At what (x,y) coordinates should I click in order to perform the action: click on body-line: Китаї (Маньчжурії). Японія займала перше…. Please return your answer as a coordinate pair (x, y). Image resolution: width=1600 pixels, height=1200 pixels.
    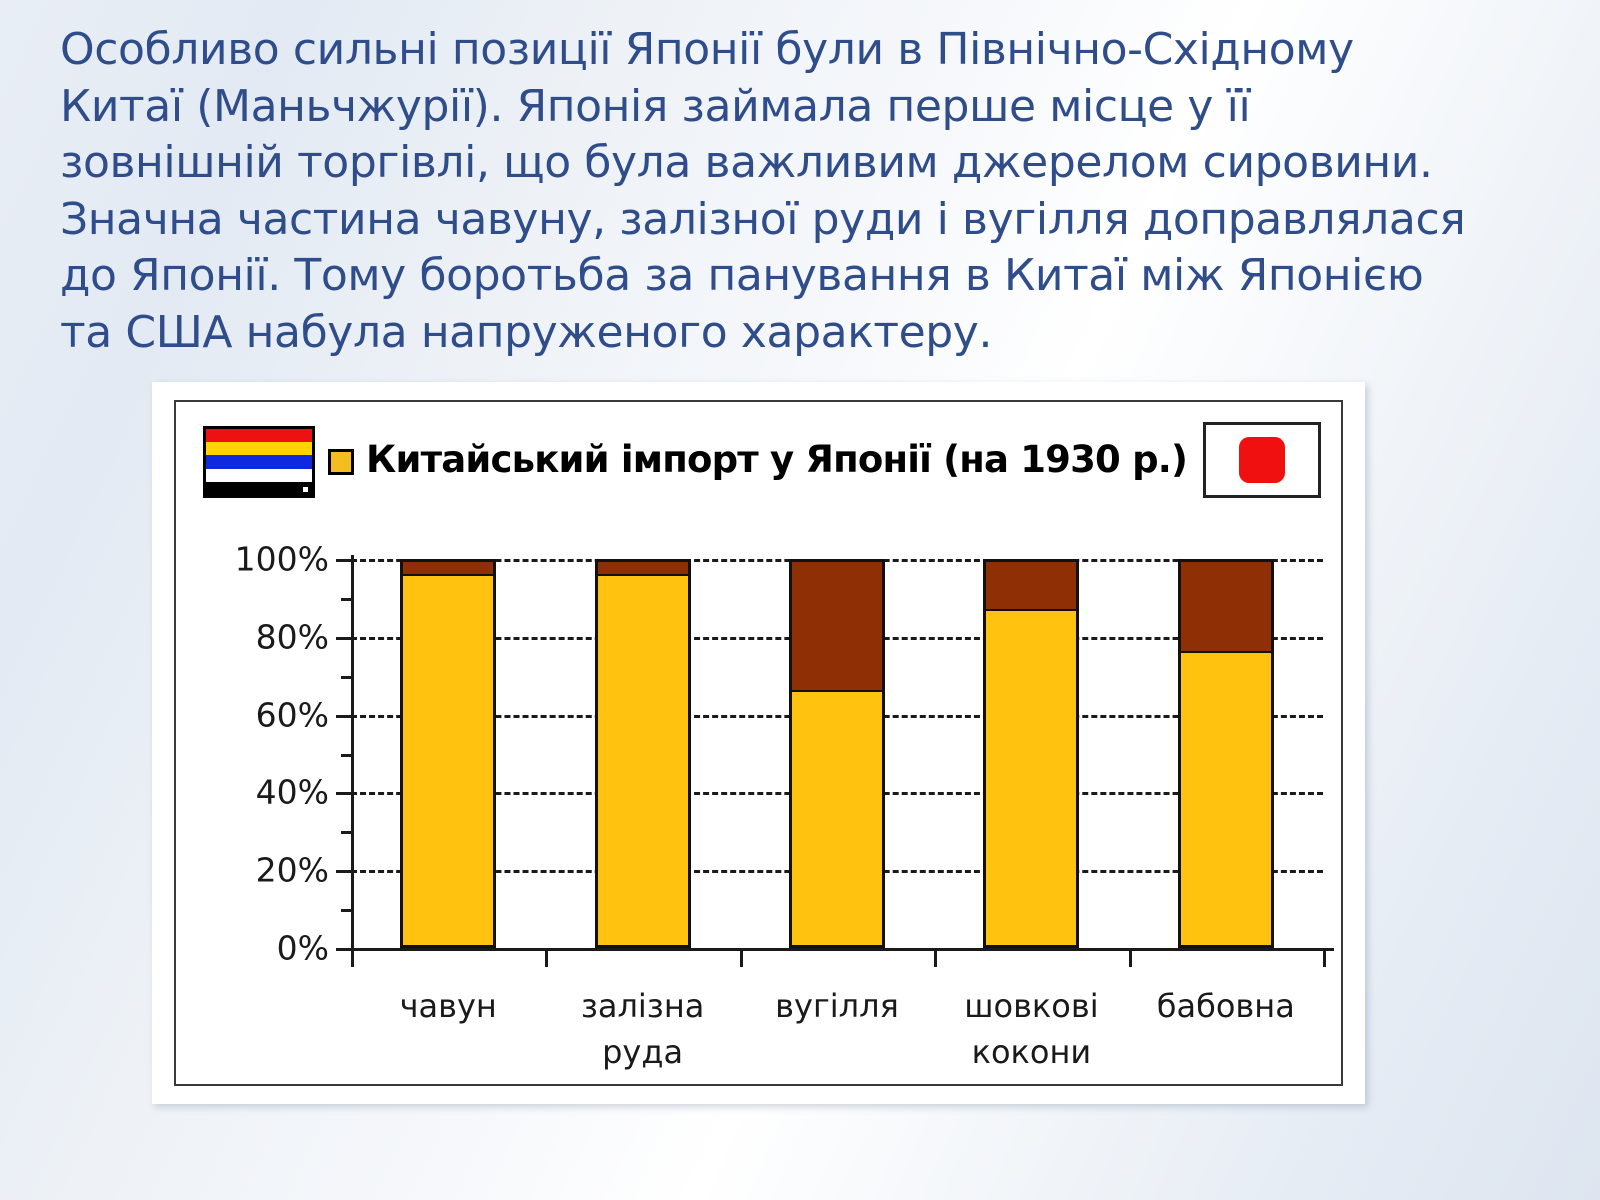
    Looking at the image, I should click on (655, 106).